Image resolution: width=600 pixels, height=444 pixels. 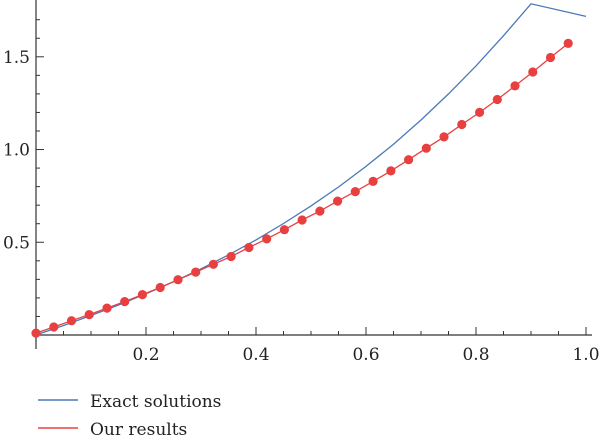 I want to click on y-tick-label: 1.5, so click(x=16, y=58).